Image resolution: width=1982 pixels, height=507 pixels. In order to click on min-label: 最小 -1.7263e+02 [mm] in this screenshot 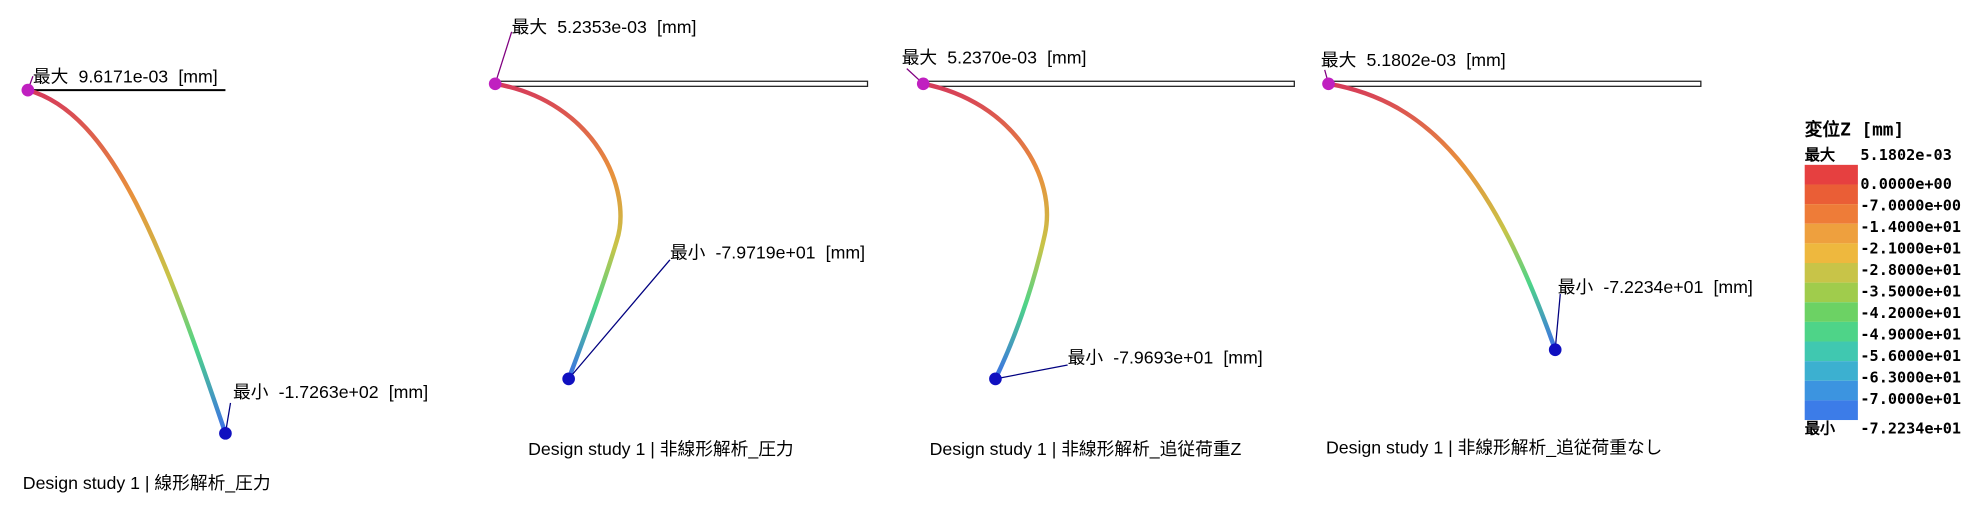, I will do `click(330, 392)`.